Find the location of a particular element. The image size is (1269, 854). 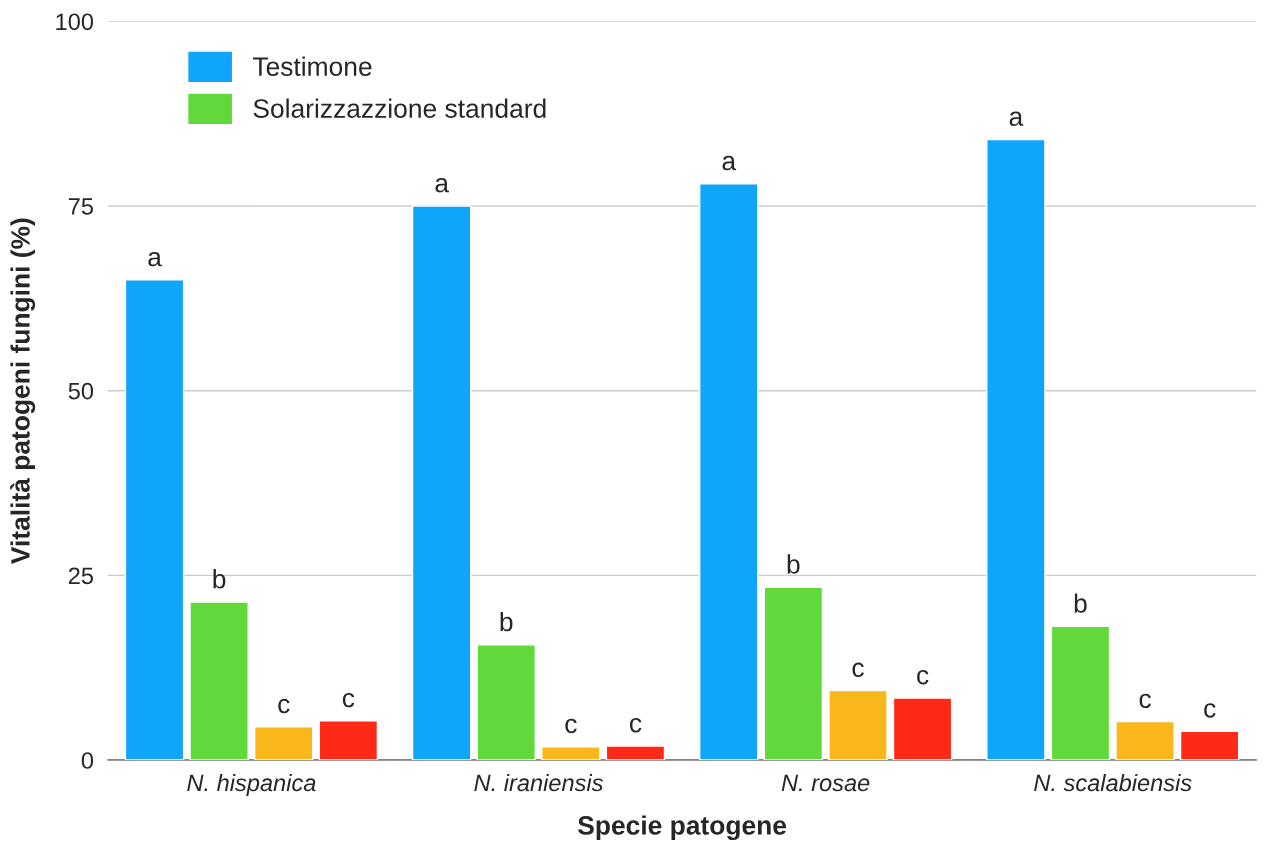

x-tick-label: N. scalabiensis is located at coordinates (1113, 782).